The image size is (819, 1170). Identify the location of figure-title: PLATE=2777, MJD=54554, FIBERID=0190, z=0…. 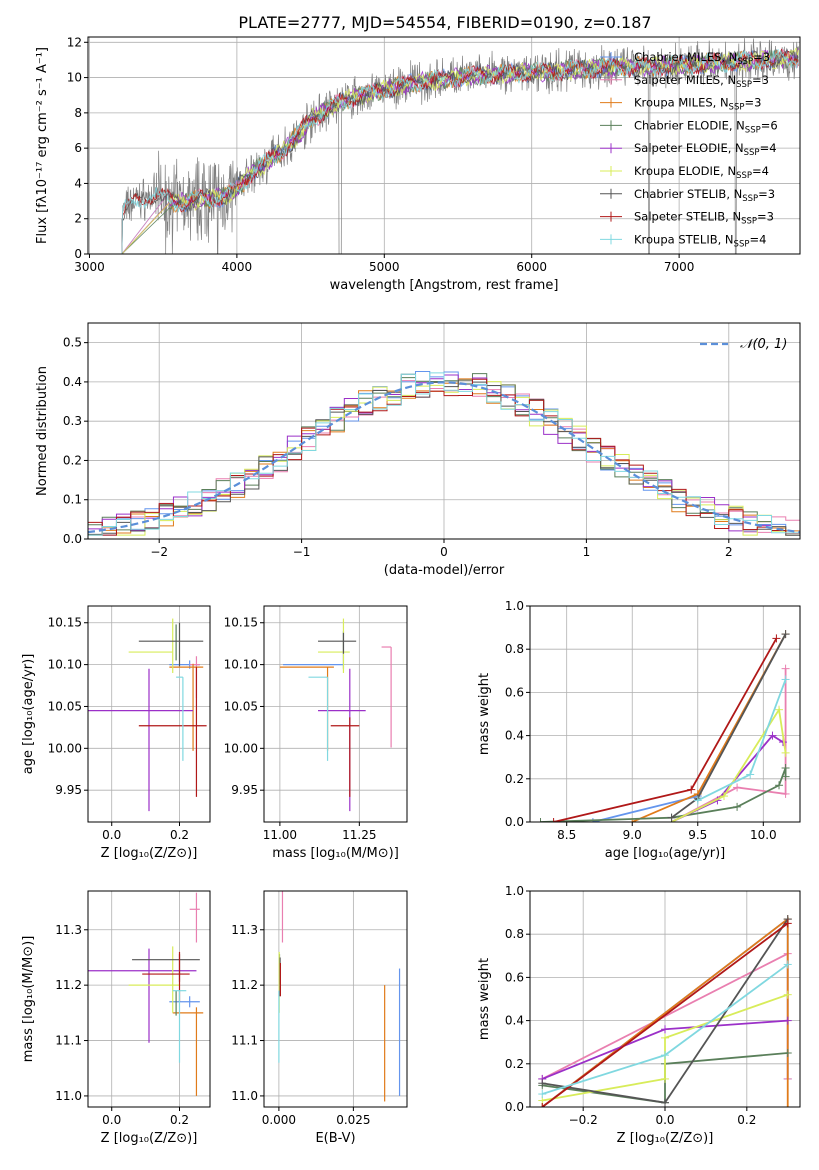
(444, 22).